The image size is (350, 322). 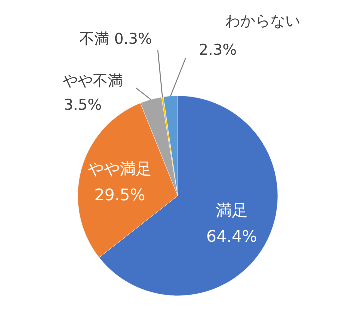 I want to click on slice-label: やや不満, so click(x=93, y=81).